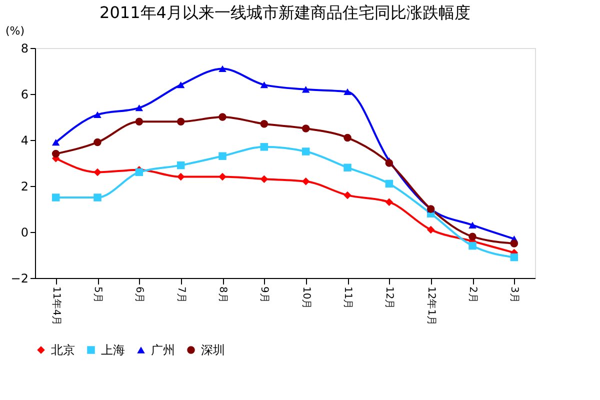 The height and width of the screenshot is (400, 600). I want to click on y-tick-label: −2, so click(19, 279).